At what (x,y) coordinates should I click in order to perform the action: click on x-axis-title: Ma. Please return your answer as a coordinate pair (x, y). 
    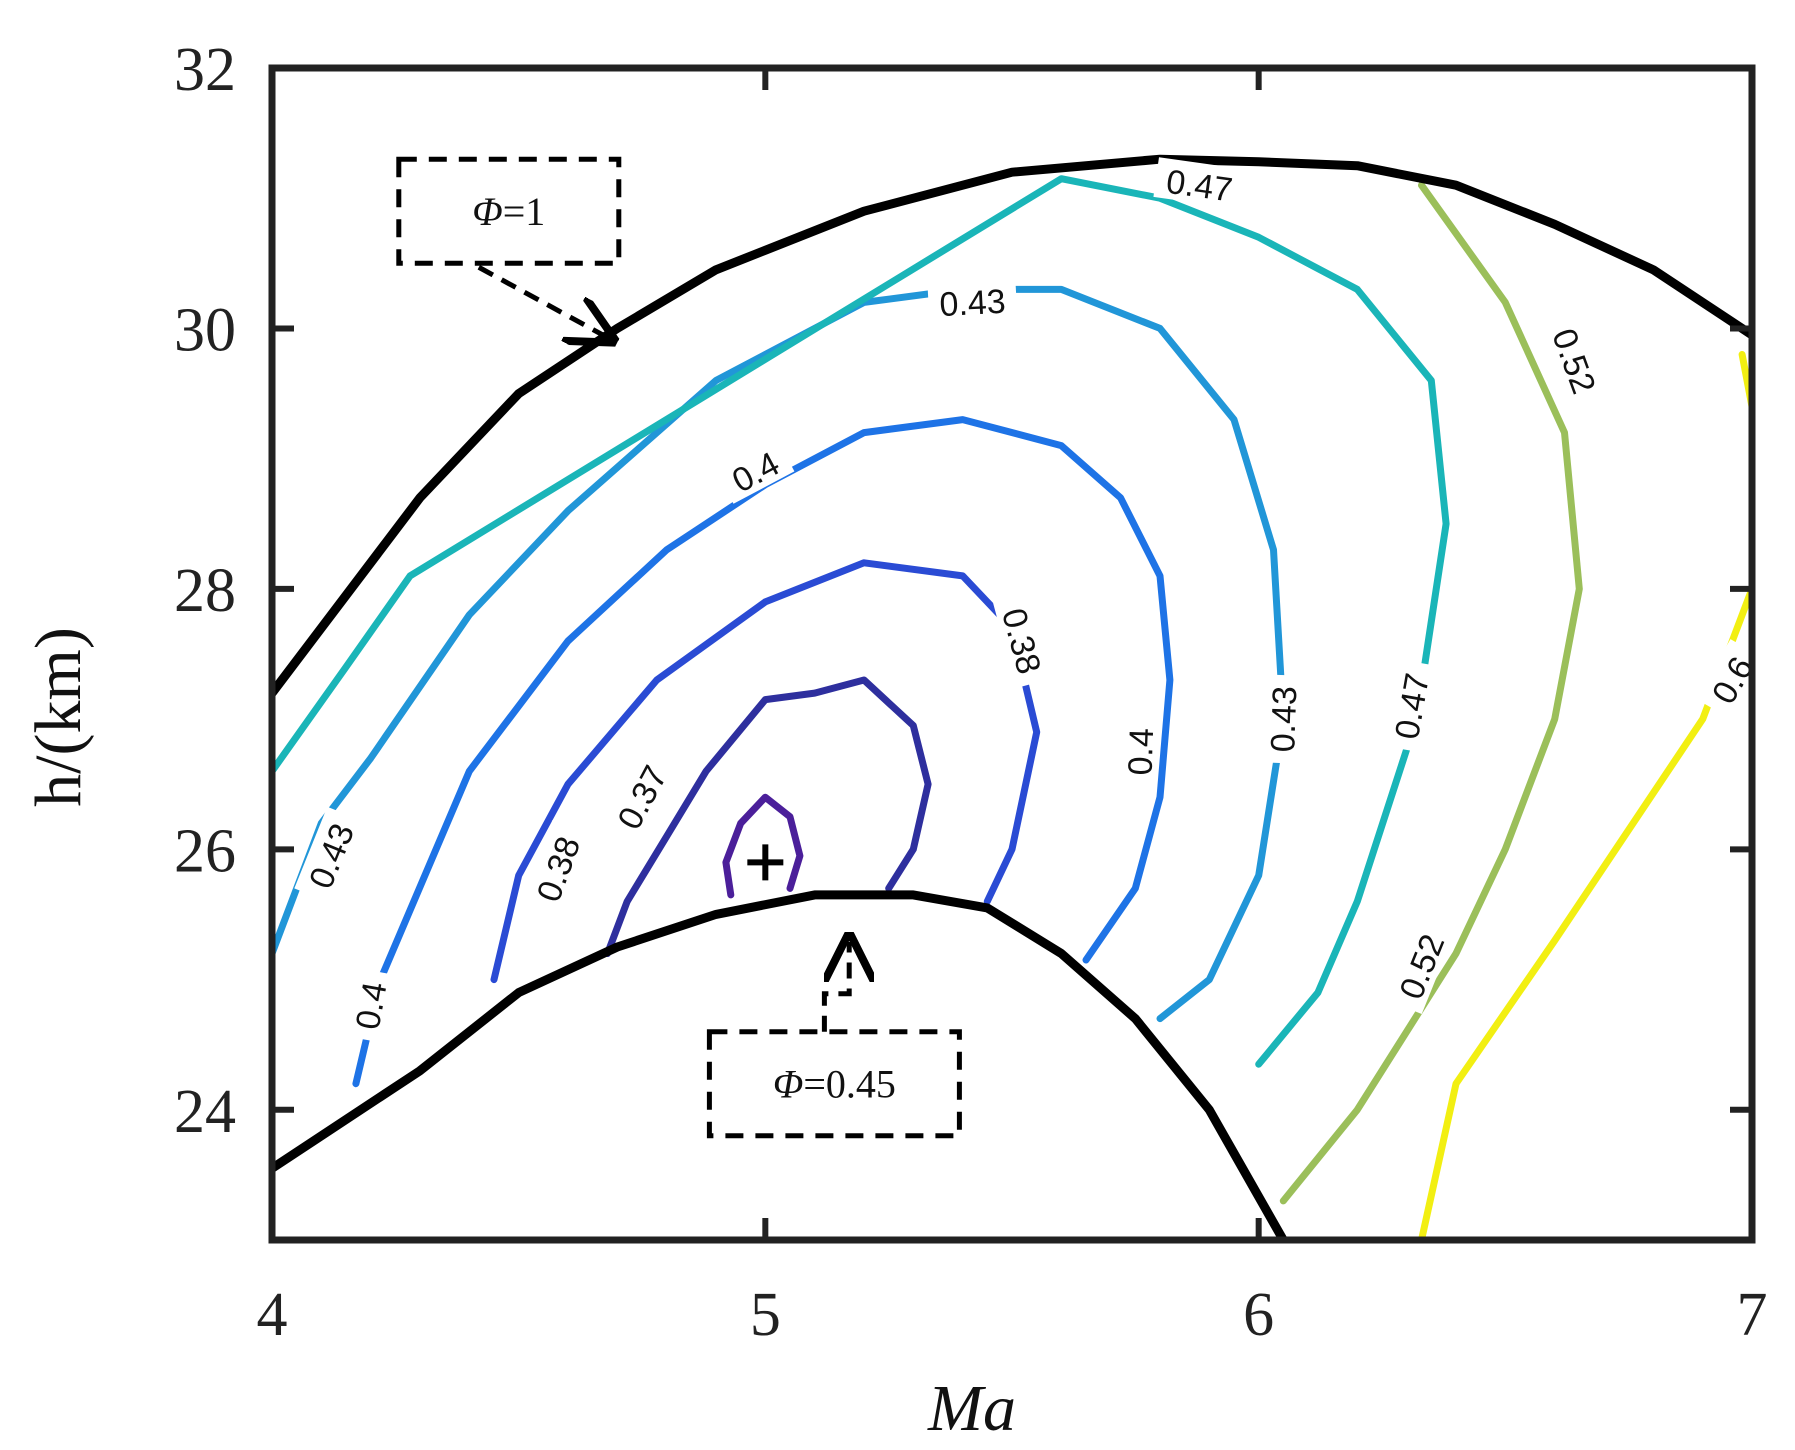
    Looking at the image, I should click on (971, 1408).